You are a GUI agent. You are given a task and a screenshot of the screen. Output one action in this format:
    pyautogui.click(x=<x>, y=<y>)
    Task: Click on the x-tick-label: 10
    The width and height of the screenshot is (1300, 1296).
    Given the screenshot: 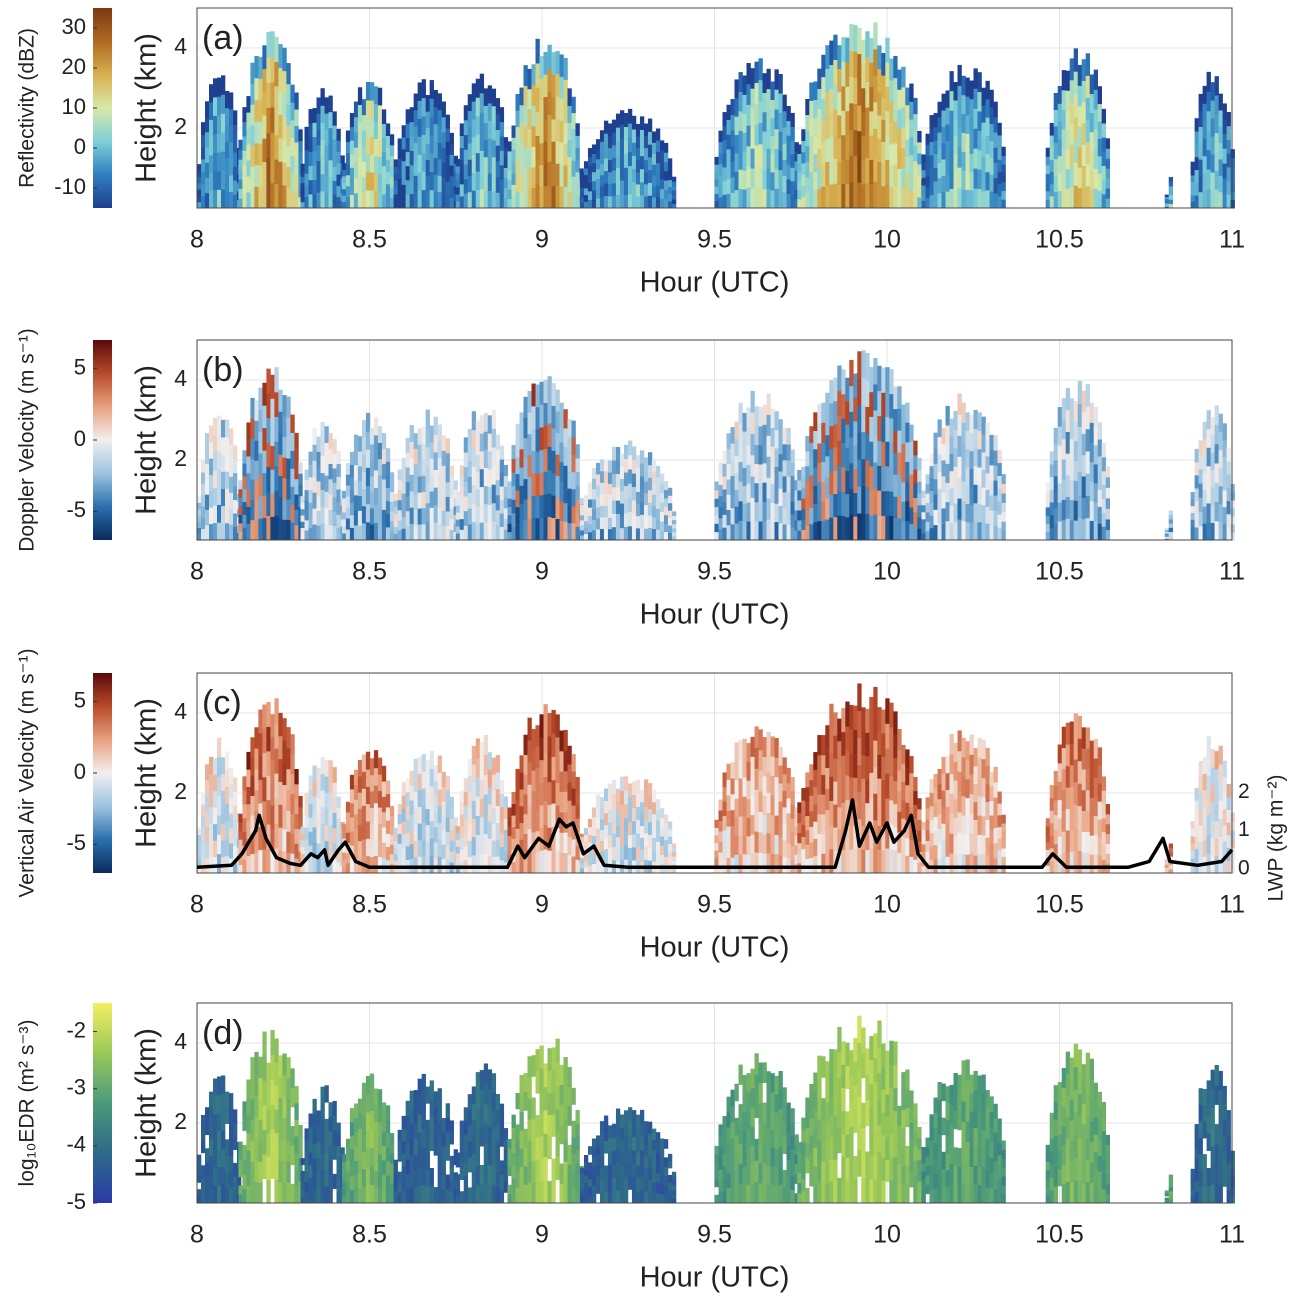 What is the action you would take?
    pyautogui.click(x=887, y=572)
    